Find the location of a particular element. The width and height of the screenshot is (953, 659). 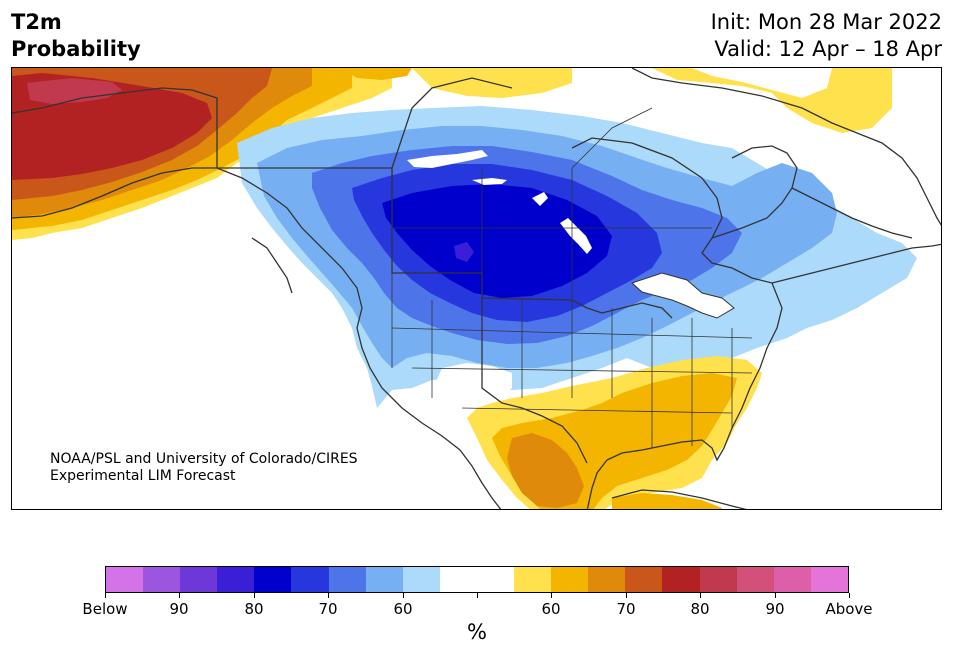

lake-winnipeg is located at coordinates (576, 236).